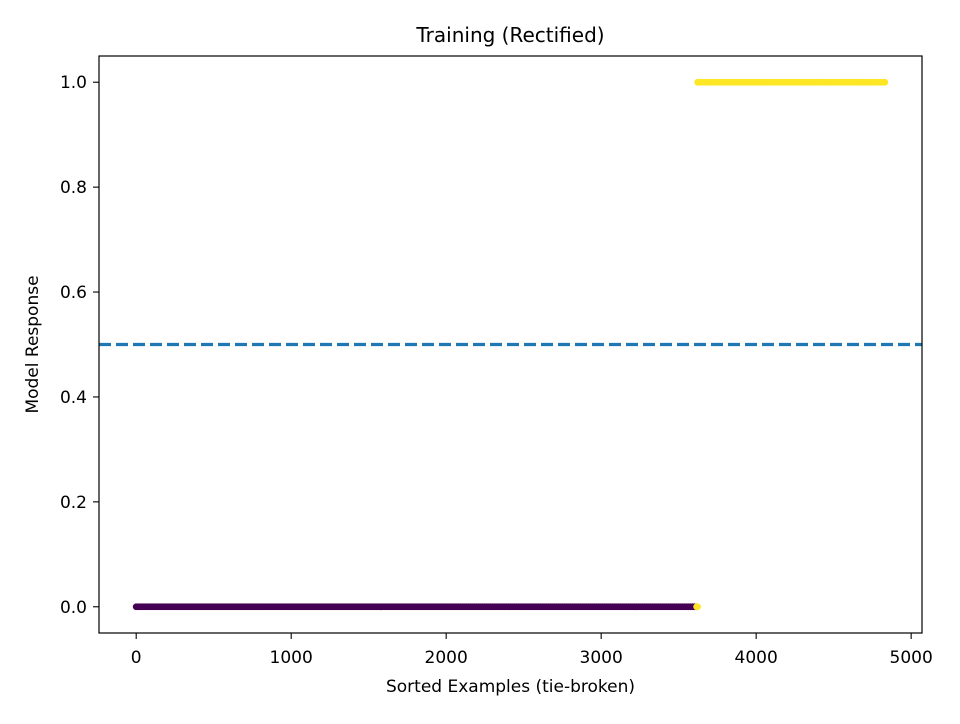 This screenshot has width=960, height=724. I want to click on y-tick-label: 0.4, so click(73, 398).